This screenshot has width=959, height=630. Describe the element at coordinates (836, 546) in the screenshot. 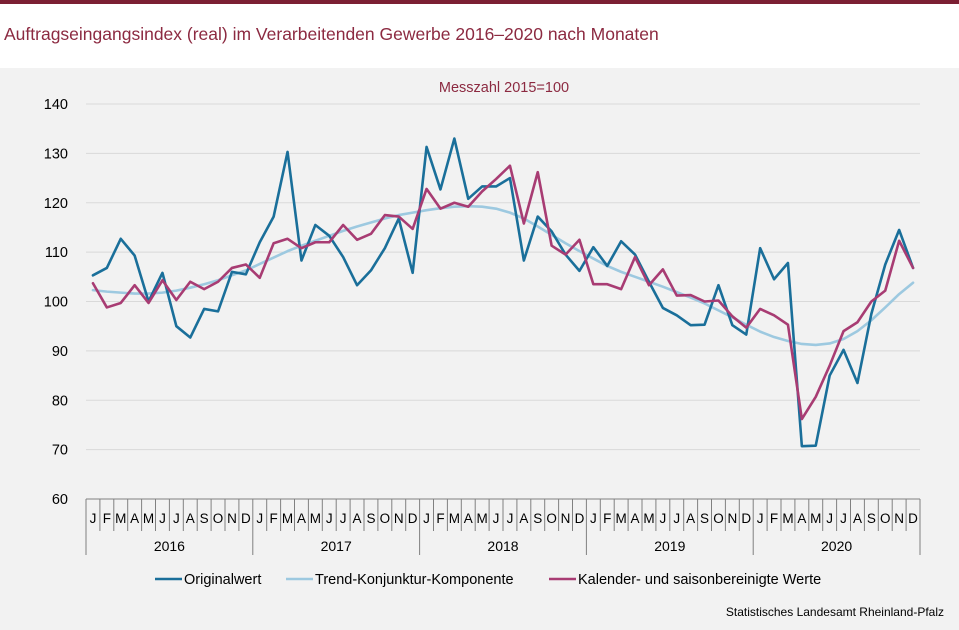

I see `x-year-label: 2020` at that location.